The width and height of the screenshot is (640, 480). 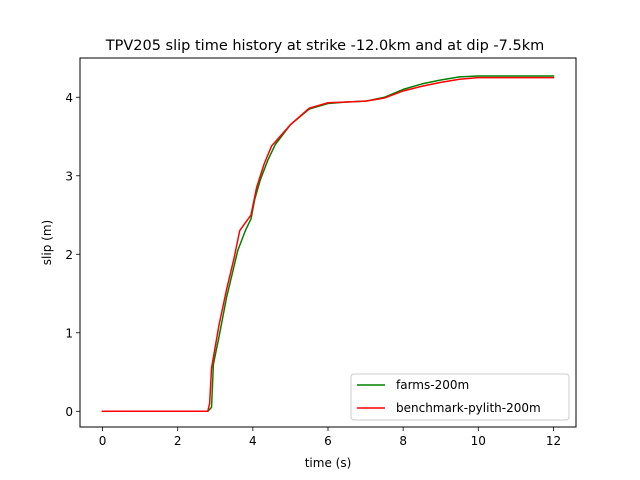 I want to click on legend-label-pylith: benchmark-pylith-200m, so click(x=468, y=408).